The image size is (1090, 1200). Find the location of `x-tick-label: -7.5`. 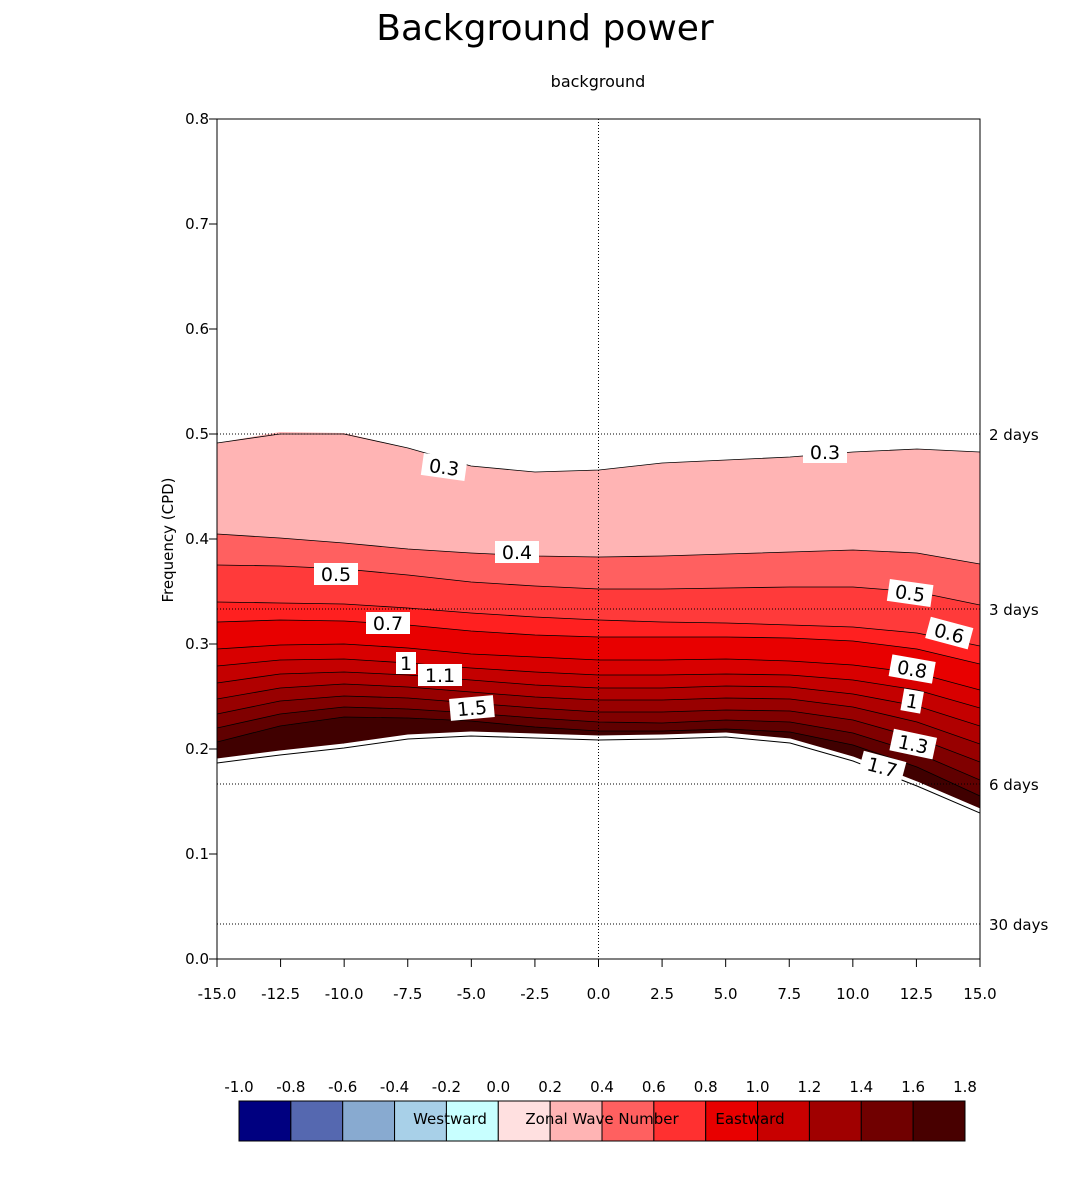

x-tick-label: -7.5 is located at coordinates (407, 994).